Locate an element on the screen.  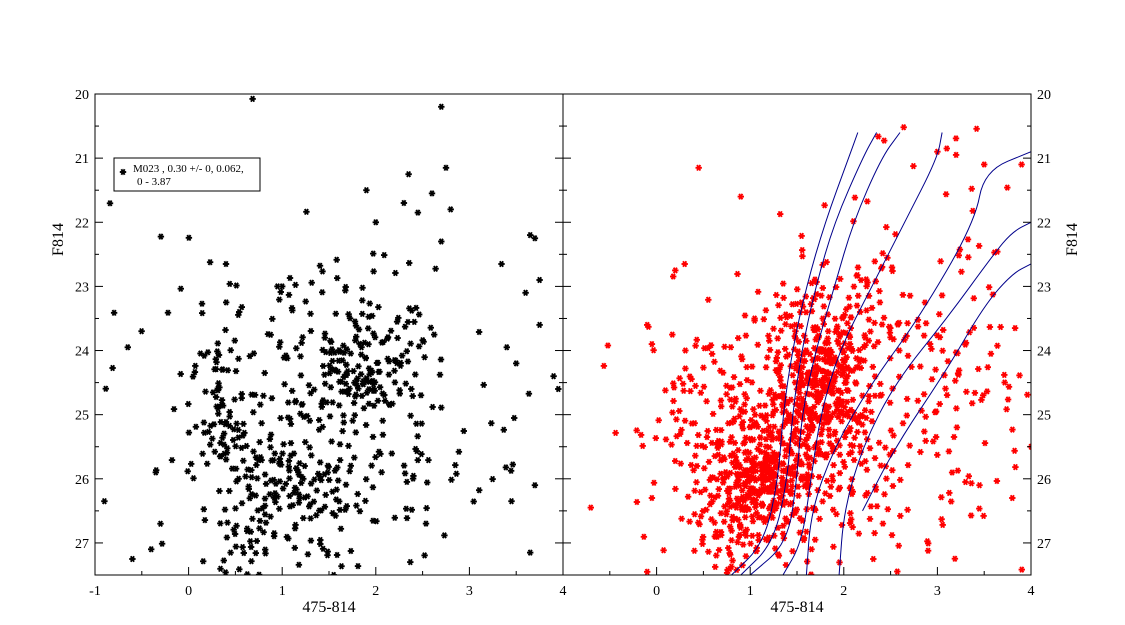
legend-text-line1: M023 , 0.30 +/- 0, 0.062, is located at coordinates (188, 169).